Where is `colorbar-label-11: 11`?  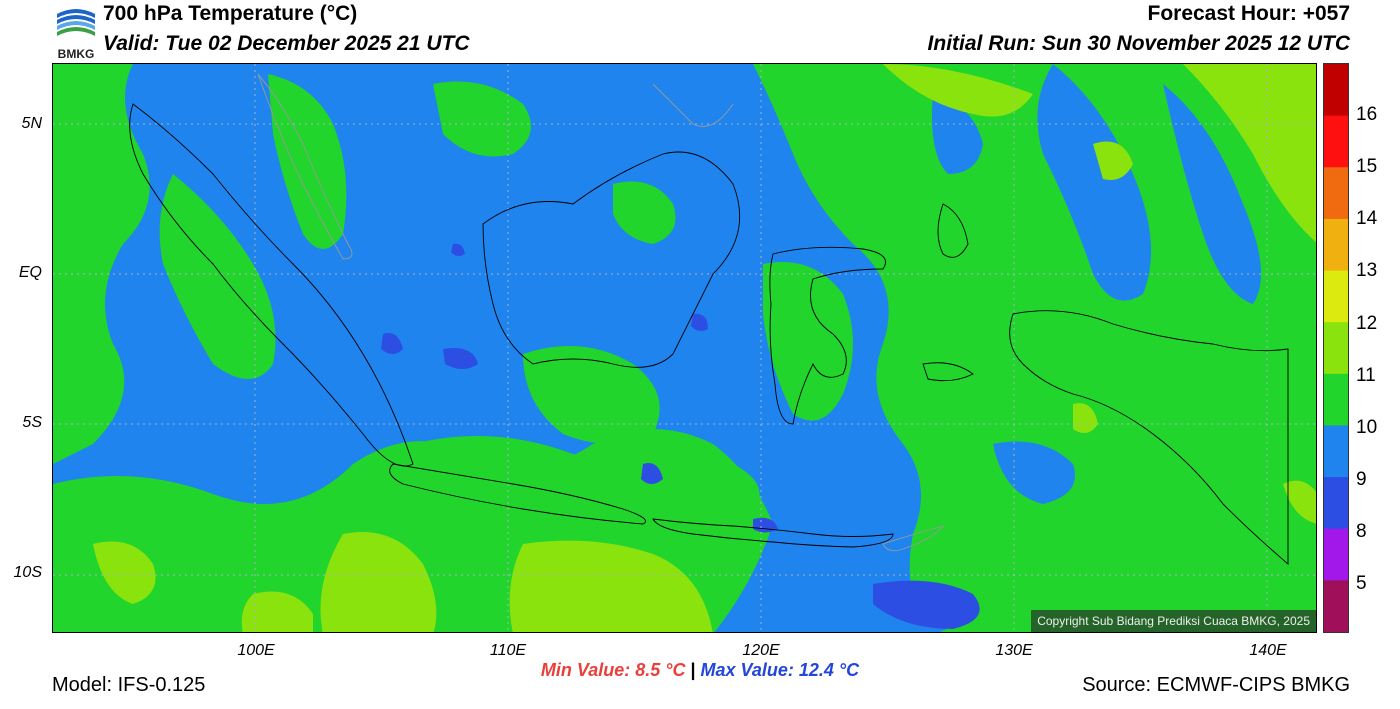 colorbar-label-11: 11 is located at coordinates (1366, 375).